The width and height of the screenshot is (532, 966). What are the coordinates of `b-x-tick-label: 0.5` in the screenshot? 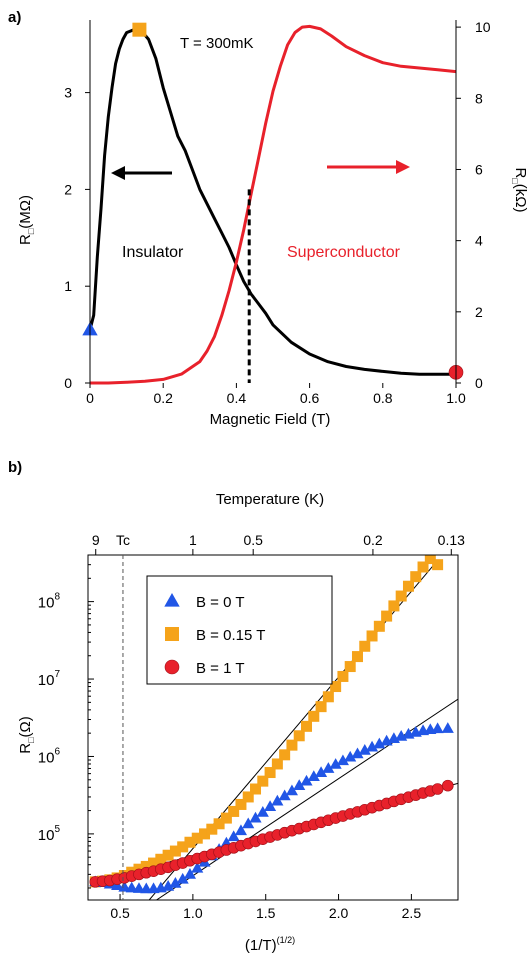 It's located at (120, 913).